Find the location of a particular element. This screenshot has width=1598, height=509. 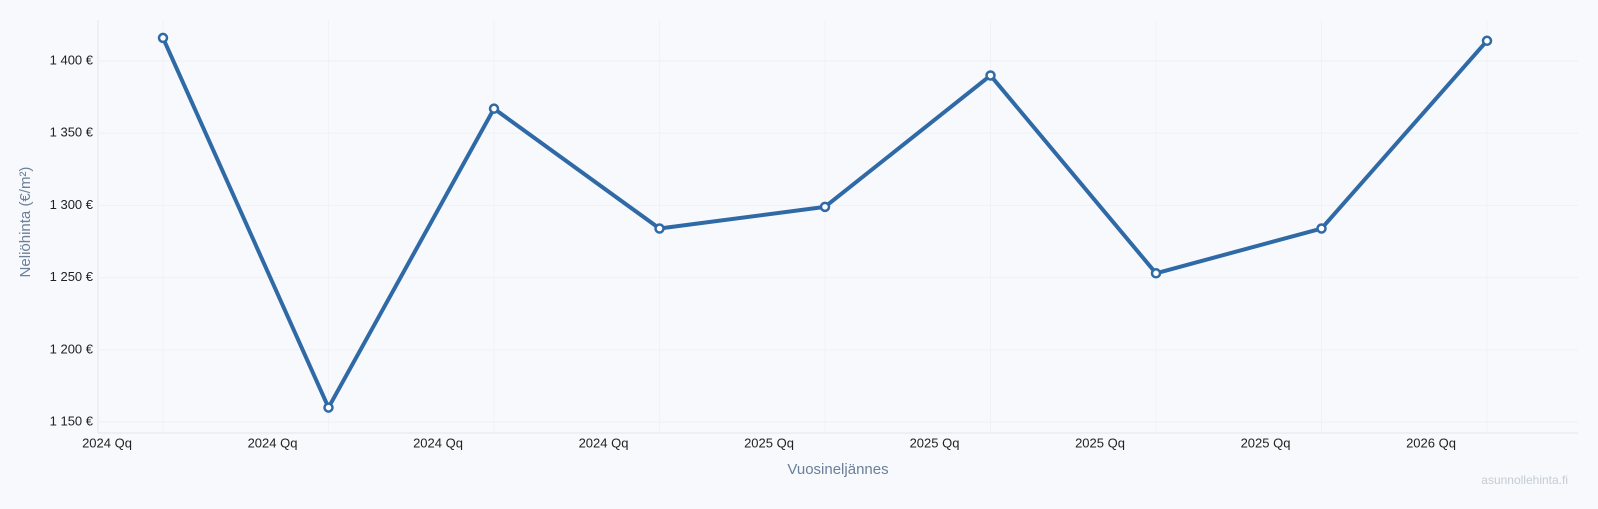

x-axis-title: Vuosineljännes is located at coordinates (837, 469).